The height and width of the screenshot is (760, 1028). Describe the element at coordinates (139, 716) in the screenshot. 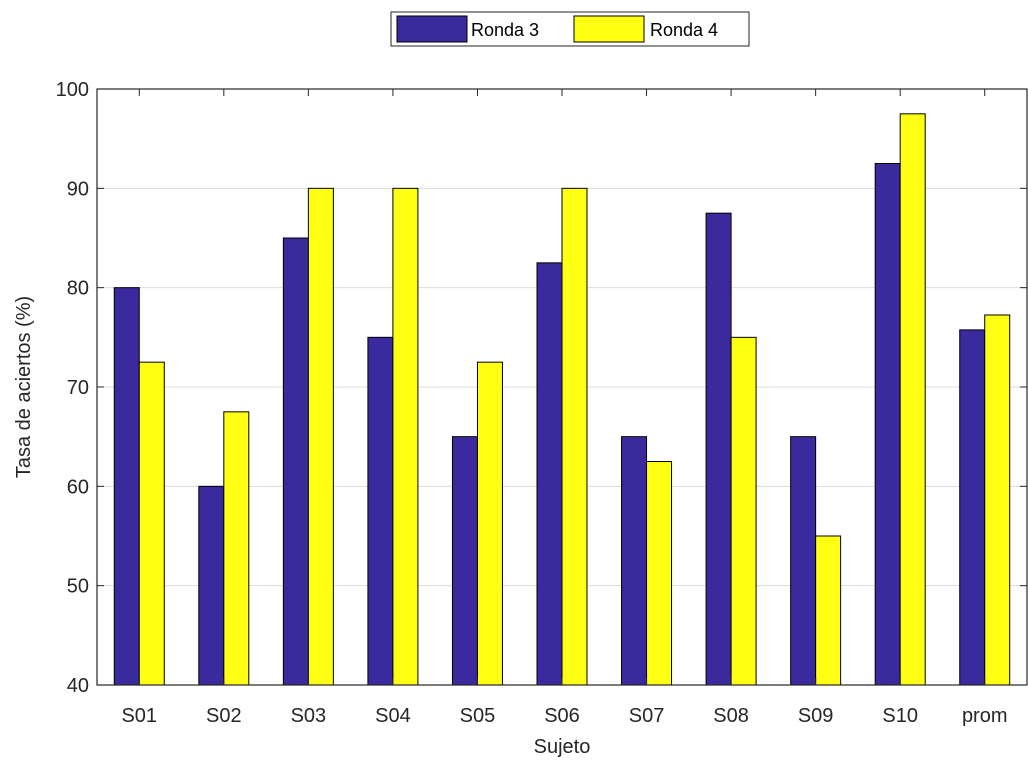

I see `x-tick-label: S01` at that location.